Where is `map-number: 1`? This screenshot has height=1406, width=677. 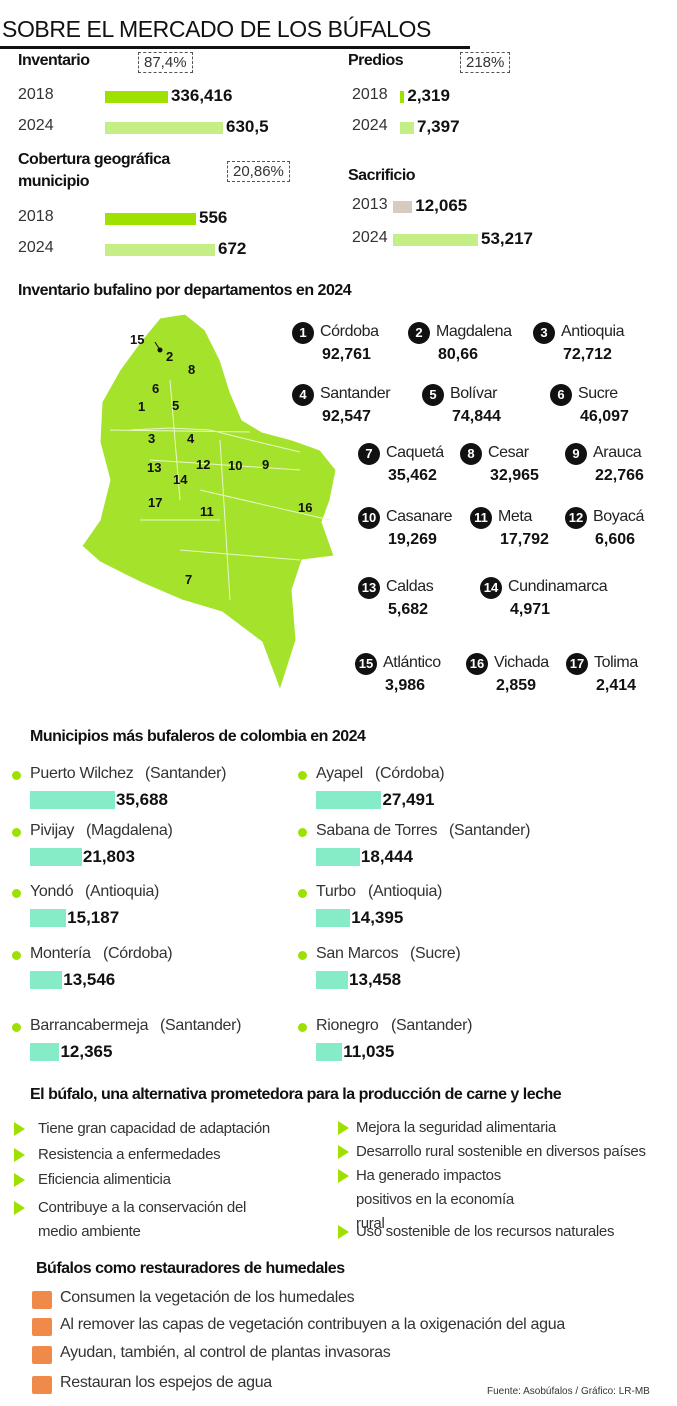
map-number: 1 is located at coordinates (142, 406).